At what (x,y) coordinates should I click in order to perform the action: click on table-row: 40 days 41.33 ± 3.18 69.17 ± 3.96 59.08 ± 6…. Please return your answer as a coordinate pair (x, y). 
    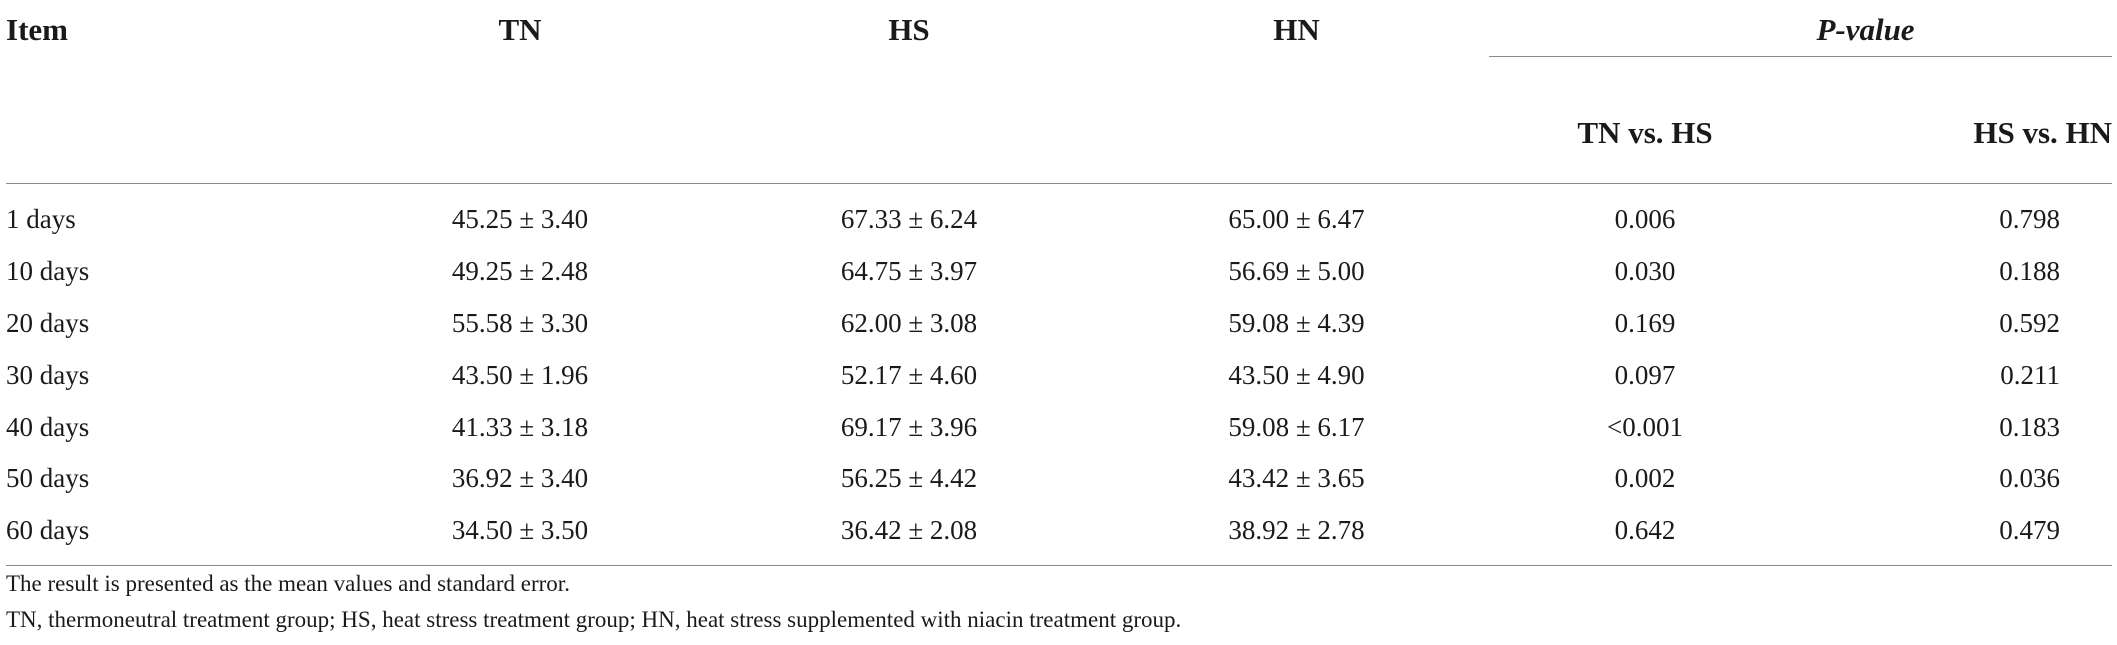
    Looking at the image, I should click on (1059, 427).